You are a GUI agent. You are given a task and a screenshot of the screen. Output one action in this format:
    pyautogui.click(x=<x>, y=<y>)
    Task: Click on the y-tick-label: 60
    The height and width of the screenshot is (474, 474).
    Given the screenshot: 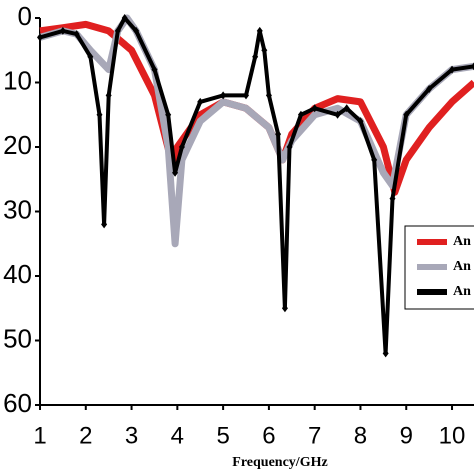 What is the action you would take?
    pyautogui.click(x=17, y=403)
    